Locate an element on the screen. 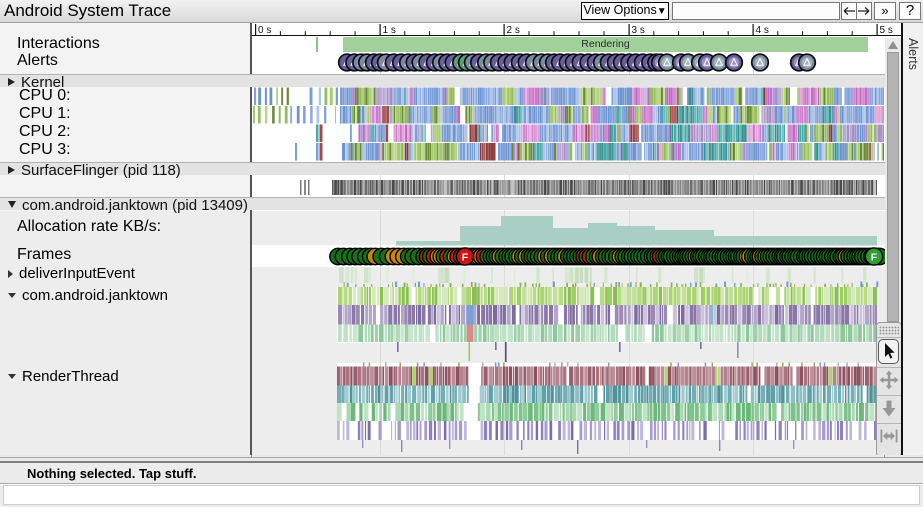 The width and height of the screenshot is (923, 507). svg-text: 4 s is located at coordinates (762, 30).